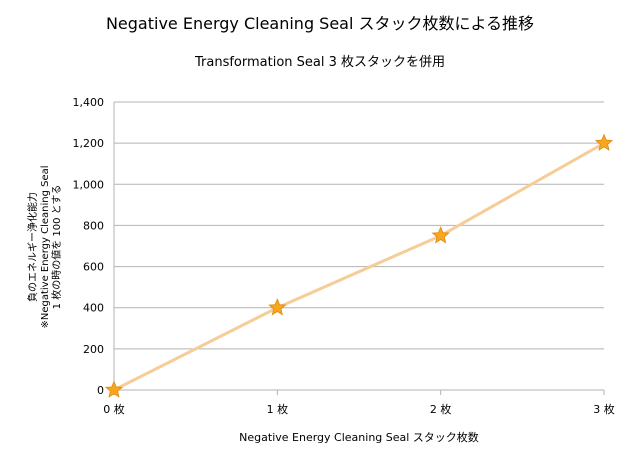  Describe the element at coordinates (359, 409) in the screenshot. I see `x-tick-labels: 0 枚 1 枚 2 枚 3 枚` at that location.